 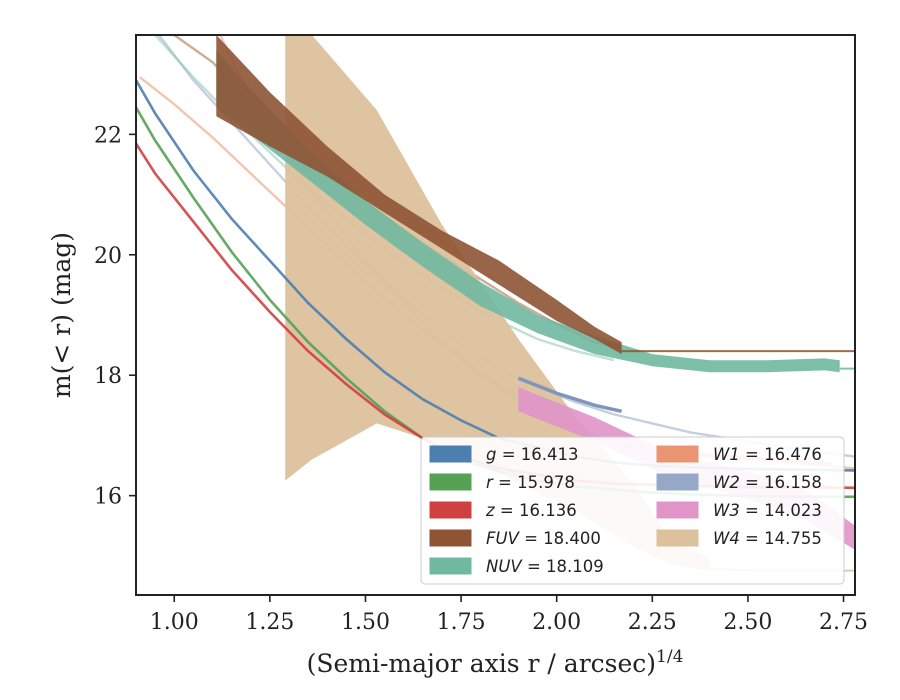 What do you see at coordinates (677, 510) in the screenshot?
I see `legend-swatch-w3` at bounding box center [677, 510].